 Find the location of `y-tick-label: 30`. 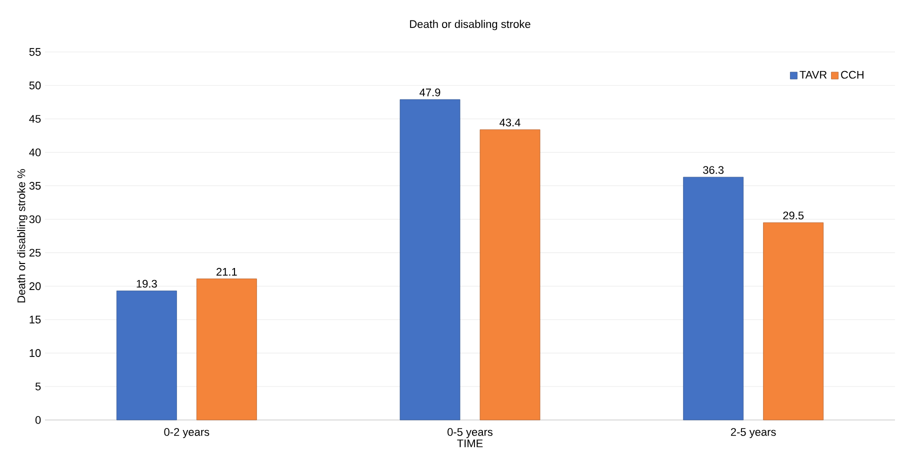

y-tick-label: 30 is located at coordinates (35, 219).